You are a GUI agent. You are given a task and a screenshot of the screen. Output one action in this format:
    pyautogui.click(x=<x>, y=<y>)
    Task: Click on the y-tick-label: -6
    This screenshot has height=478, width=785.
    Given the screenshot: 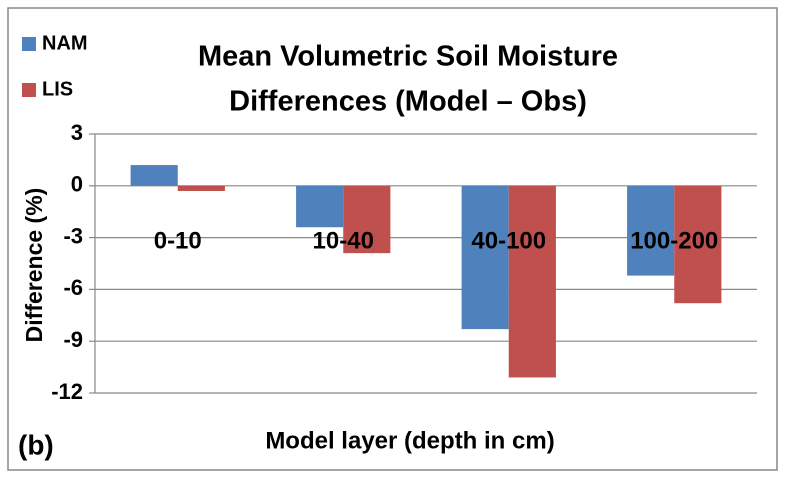 What is the action you would take?
    pyautogui.click(x=73, y=287)
    